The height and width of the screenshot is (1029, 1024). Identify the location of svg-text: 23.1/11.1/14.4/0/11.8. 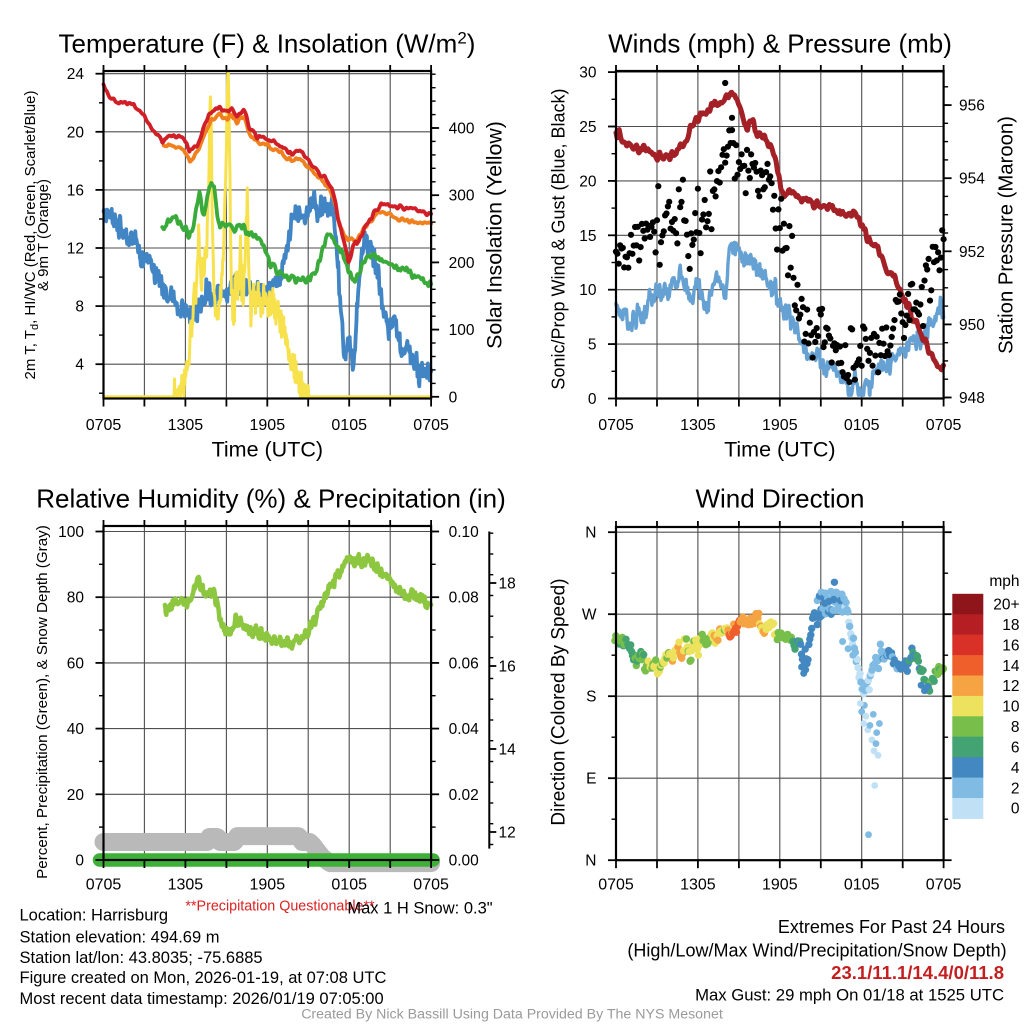
(917, 972).